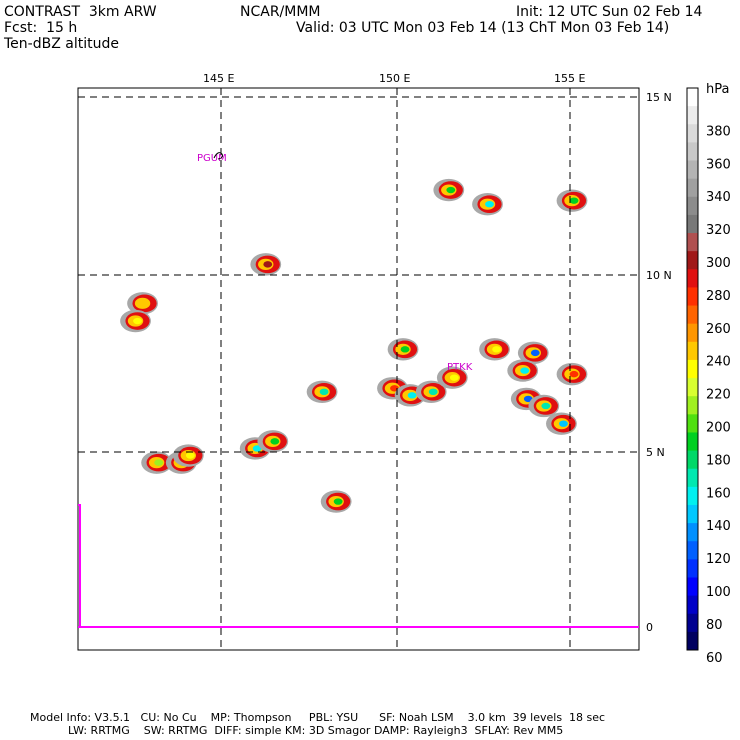  I want to click on colorbar-tick-label: 340, so click(718, 197).